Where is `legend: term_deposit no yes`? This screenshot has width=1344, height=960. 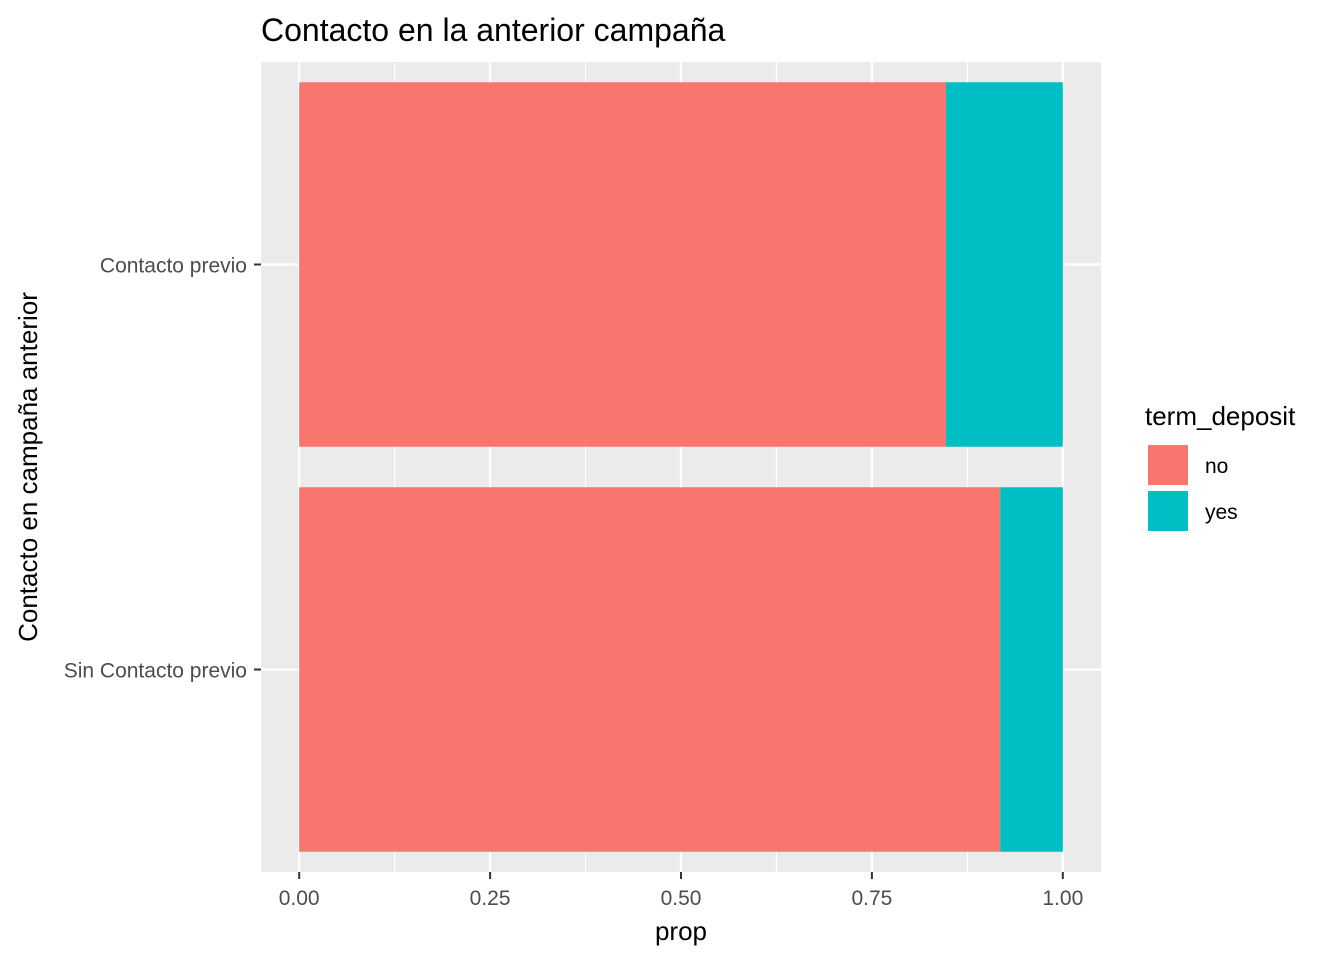
legend: term_deposit no yes is located at coordinates (1220, 467).